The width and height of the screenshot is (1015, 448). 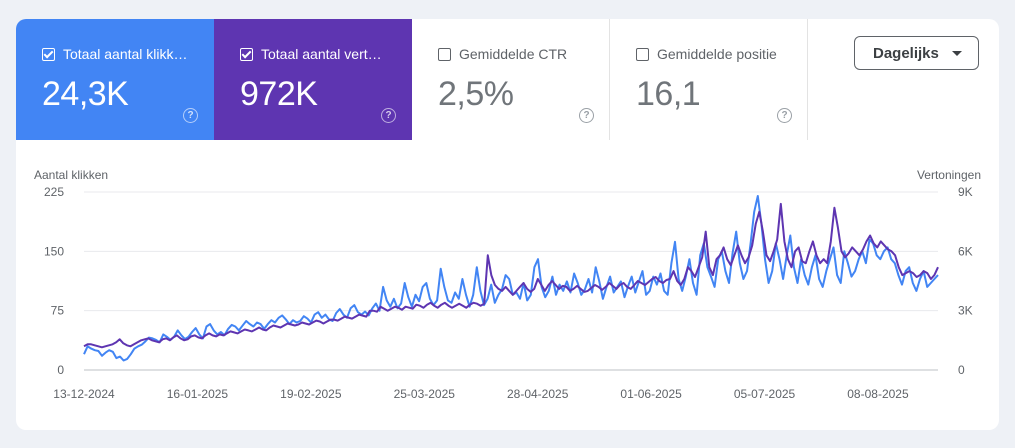 I want to click on y-tick-left: 0, so click(x=60, y=370).